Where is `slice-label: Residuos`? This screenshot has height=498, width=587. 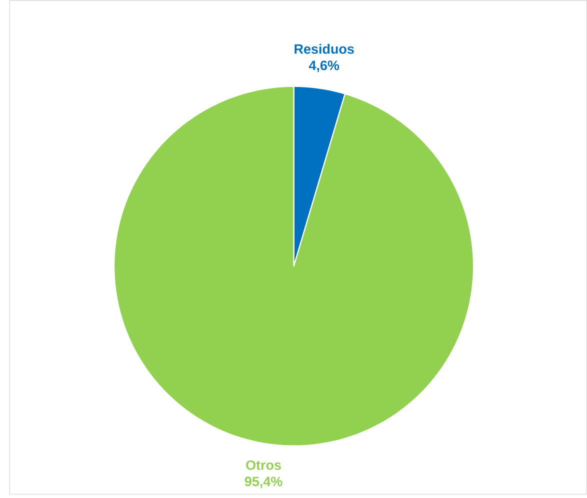 slice-label: Residuos is located at coordinates (324, 49).